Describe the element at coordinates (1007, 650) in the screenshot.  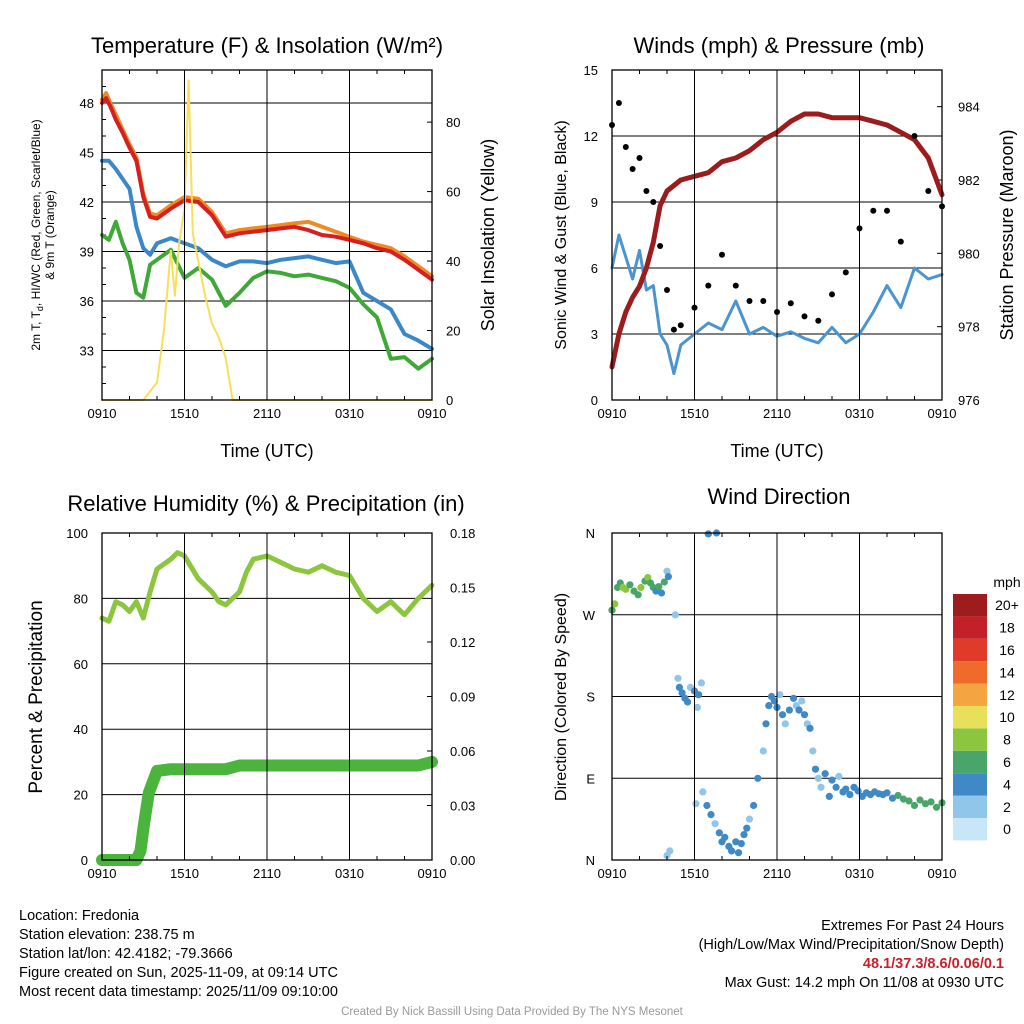
I see `colorbar-label: 16` at that location.